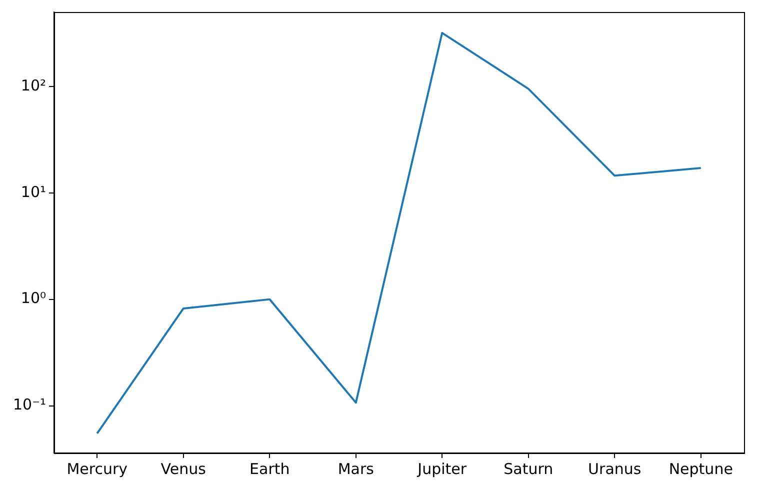 The height and width of the screenshot is (482, 758). Describe the element at coordinates (29, 405) in the screenshot. I see `y-tick-label: 10⁻¹` at that location.